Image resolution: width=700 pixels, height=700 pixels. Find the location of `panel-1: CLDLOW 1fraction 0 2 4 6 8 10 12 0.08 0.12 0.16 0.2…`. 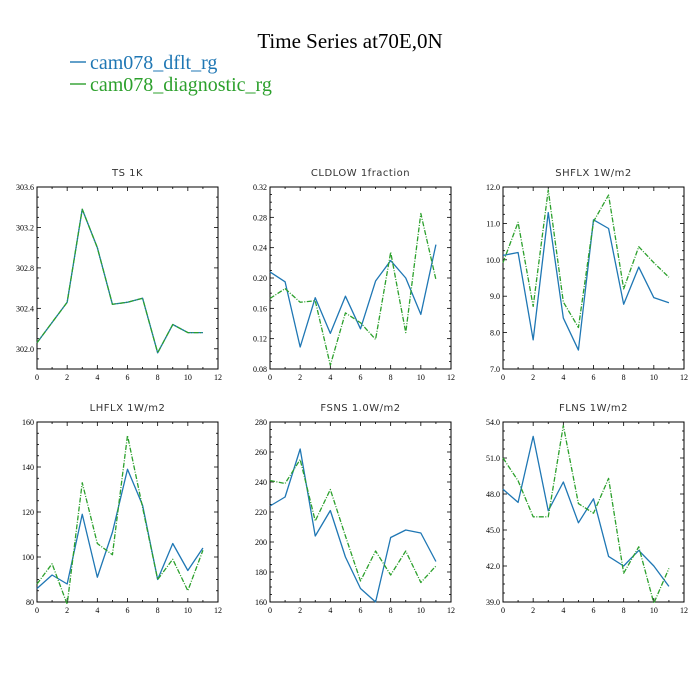

panel-1: CLDLOW 1fraction 0 2 4 6 8 10 12 0.08 0.12 0.16 0.2… is located at coordinates (354, 275).